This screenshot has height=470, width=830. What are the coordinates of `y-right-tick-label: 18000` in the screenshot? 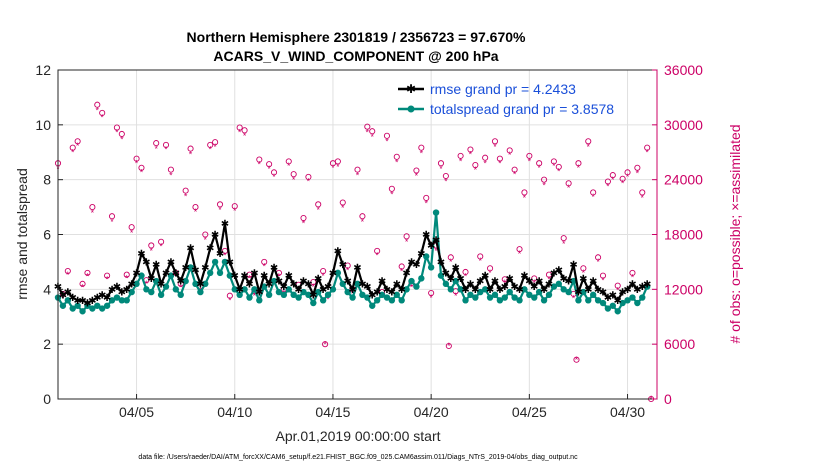 It's located at (683, 235).